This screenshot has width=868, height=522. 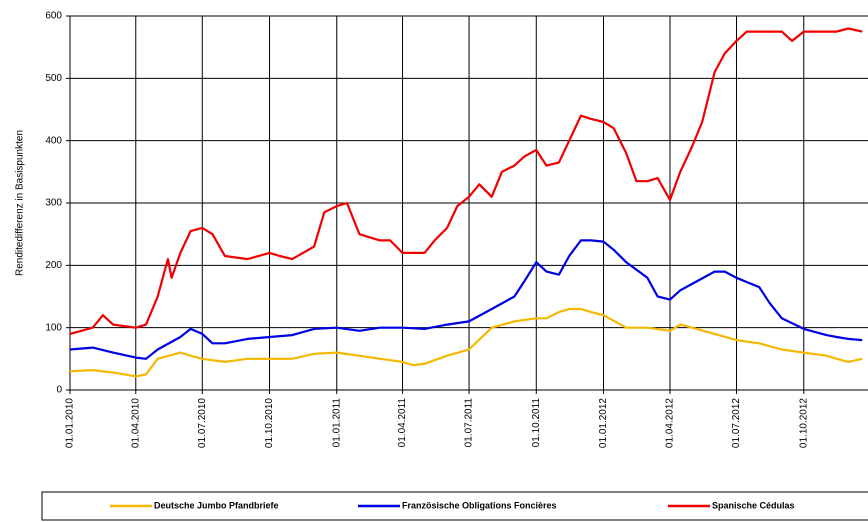 What do you see at coordinates (202, 423) in the screenshot?
I see `x-tick-label: 01.07.2010` at bounding box center [202, 423].